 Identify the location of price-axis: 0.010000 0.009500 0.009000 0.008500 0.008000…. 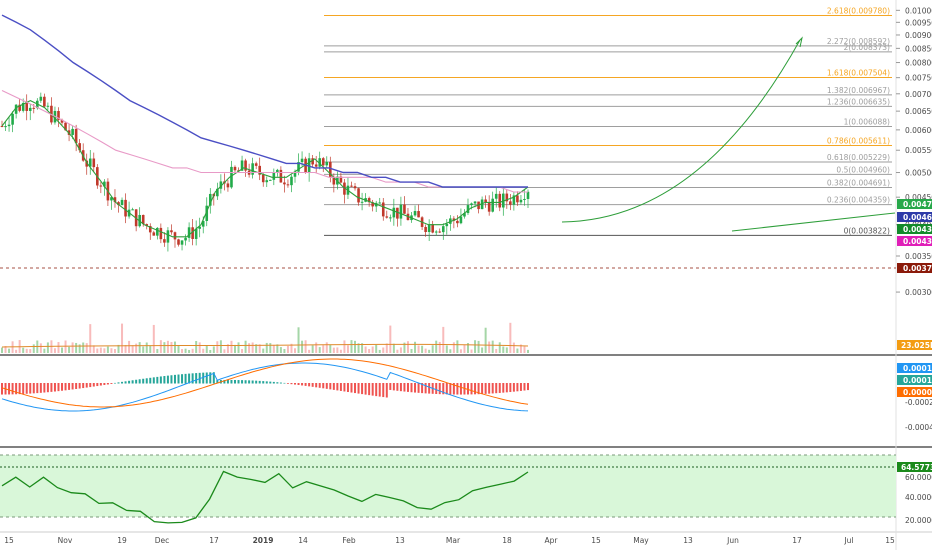
(914, 151).